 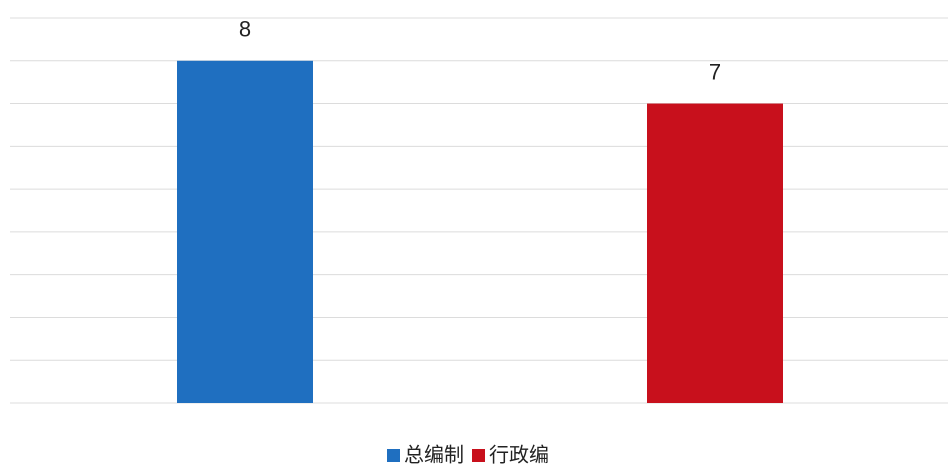 I want to click on legend-label: 总编制, so click(x=434, y=454).